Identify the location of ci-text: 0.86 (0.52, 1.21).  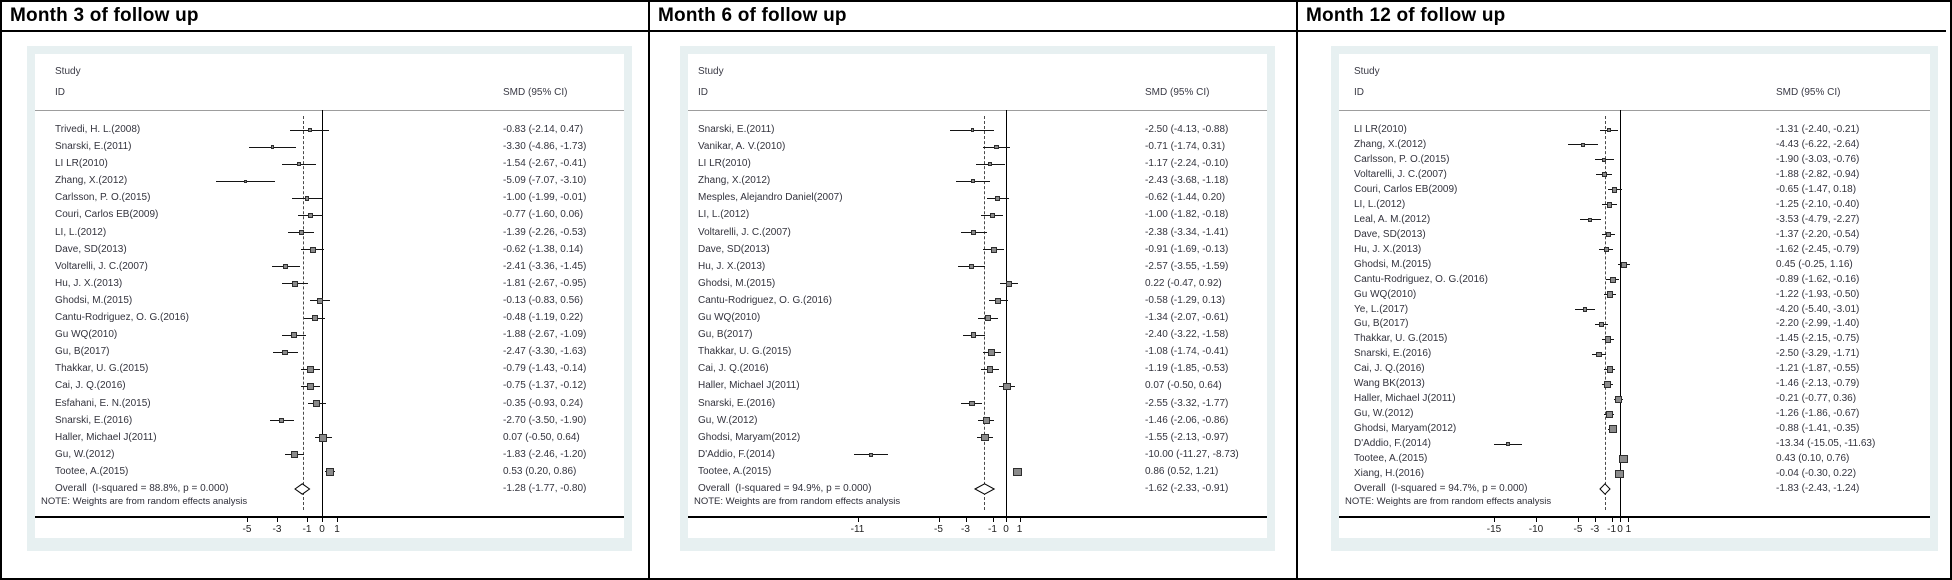
(1182, 471).